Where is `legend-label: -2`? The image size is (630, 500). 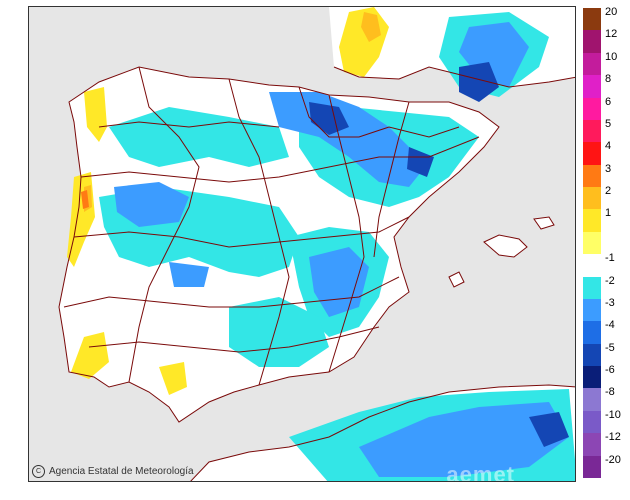
legend-label: -2 is located at coordinates (610, 280).